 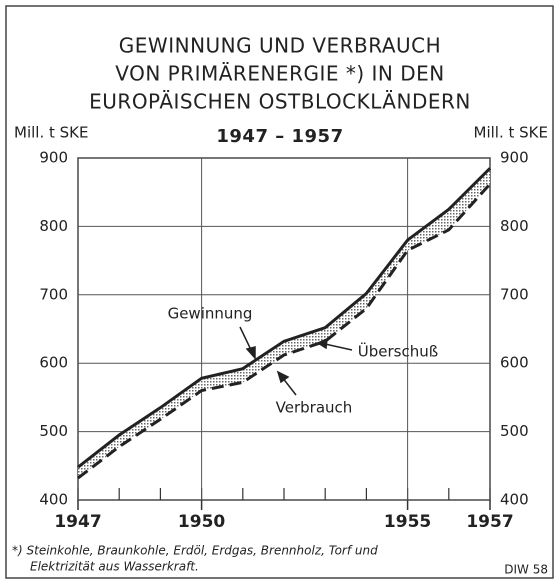 What do you see at coordinates (201, 522) in the screenshot?
I see `x-tick-label: 1950` at bounding box center [201, 522].